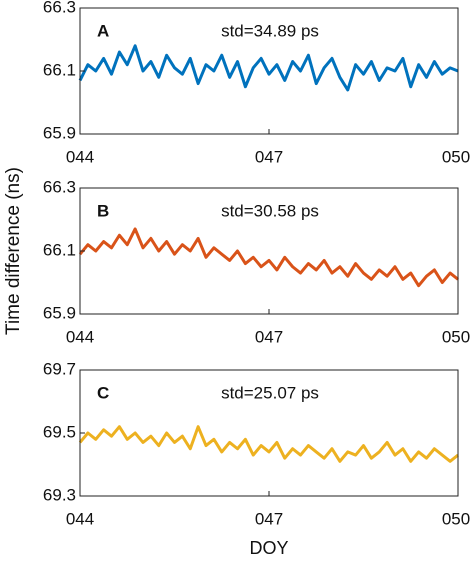 The height and width of the screenshot is (565, 474). What do you see at coordinates (270, 30) in the screenshot?
I see `annotation: std=34.89 ps` at bounding box center [270, 30].